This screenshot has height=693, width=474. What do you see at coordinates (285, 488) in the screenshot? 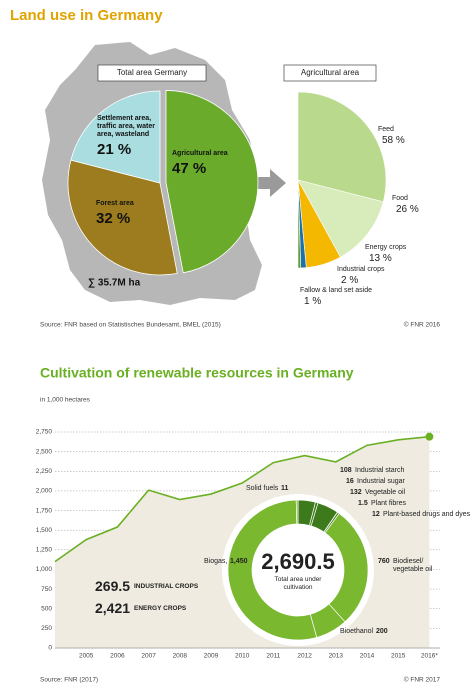
I see `segment-value: 11` at bounding box center [285, 488].